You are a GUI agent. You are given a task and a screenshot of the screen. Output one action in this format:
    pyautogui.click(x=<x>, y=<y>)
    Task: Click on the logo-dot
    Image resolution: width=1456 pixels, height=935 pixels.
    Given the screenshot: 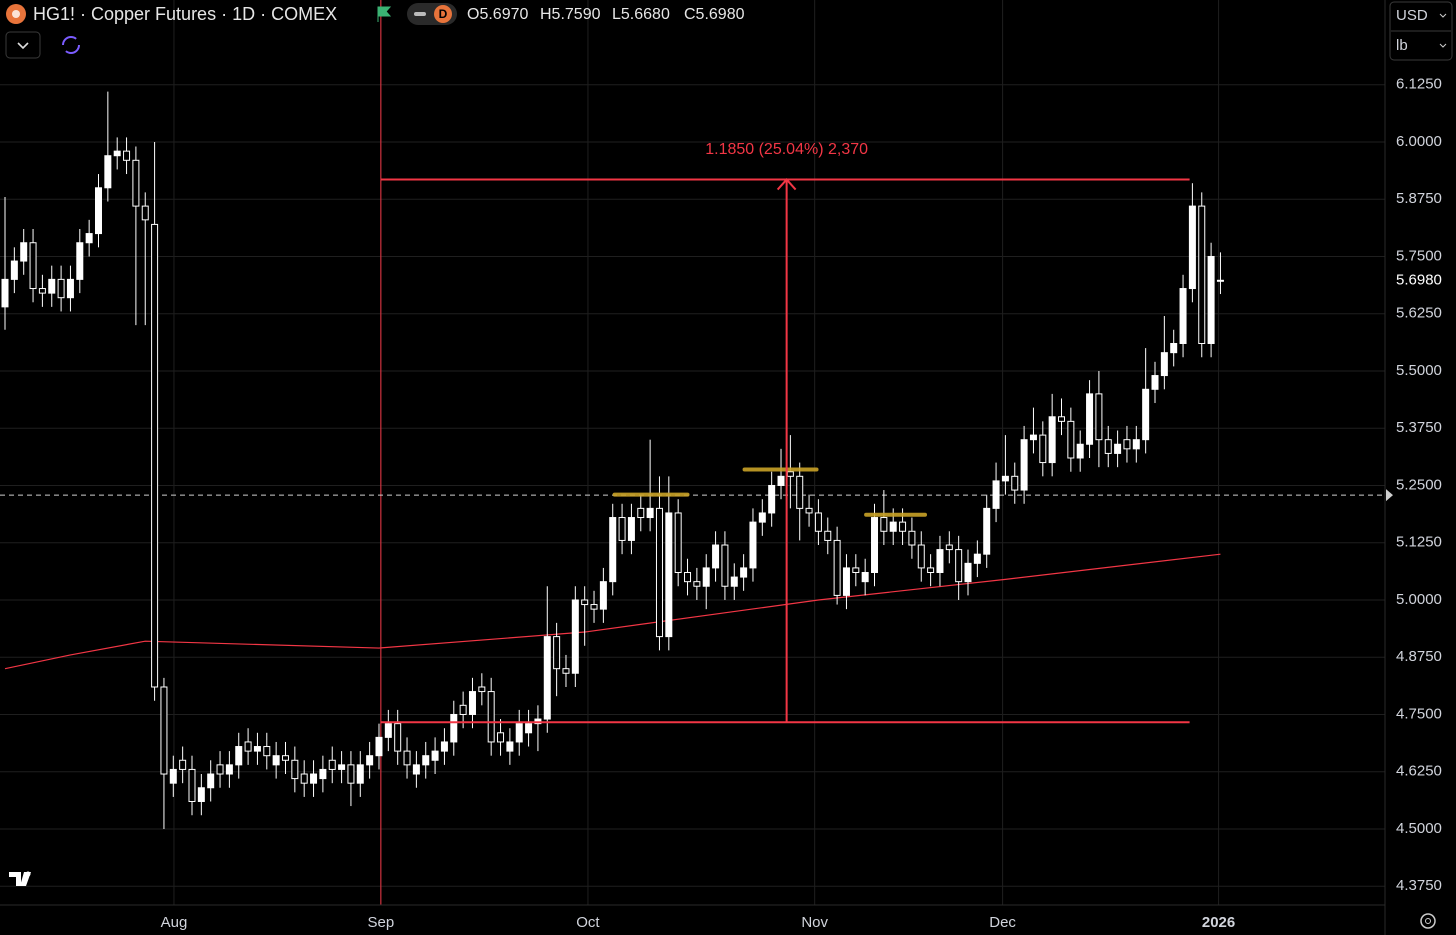 What is the action you would take?
    pyautogui.click(x=28, y=874)
    